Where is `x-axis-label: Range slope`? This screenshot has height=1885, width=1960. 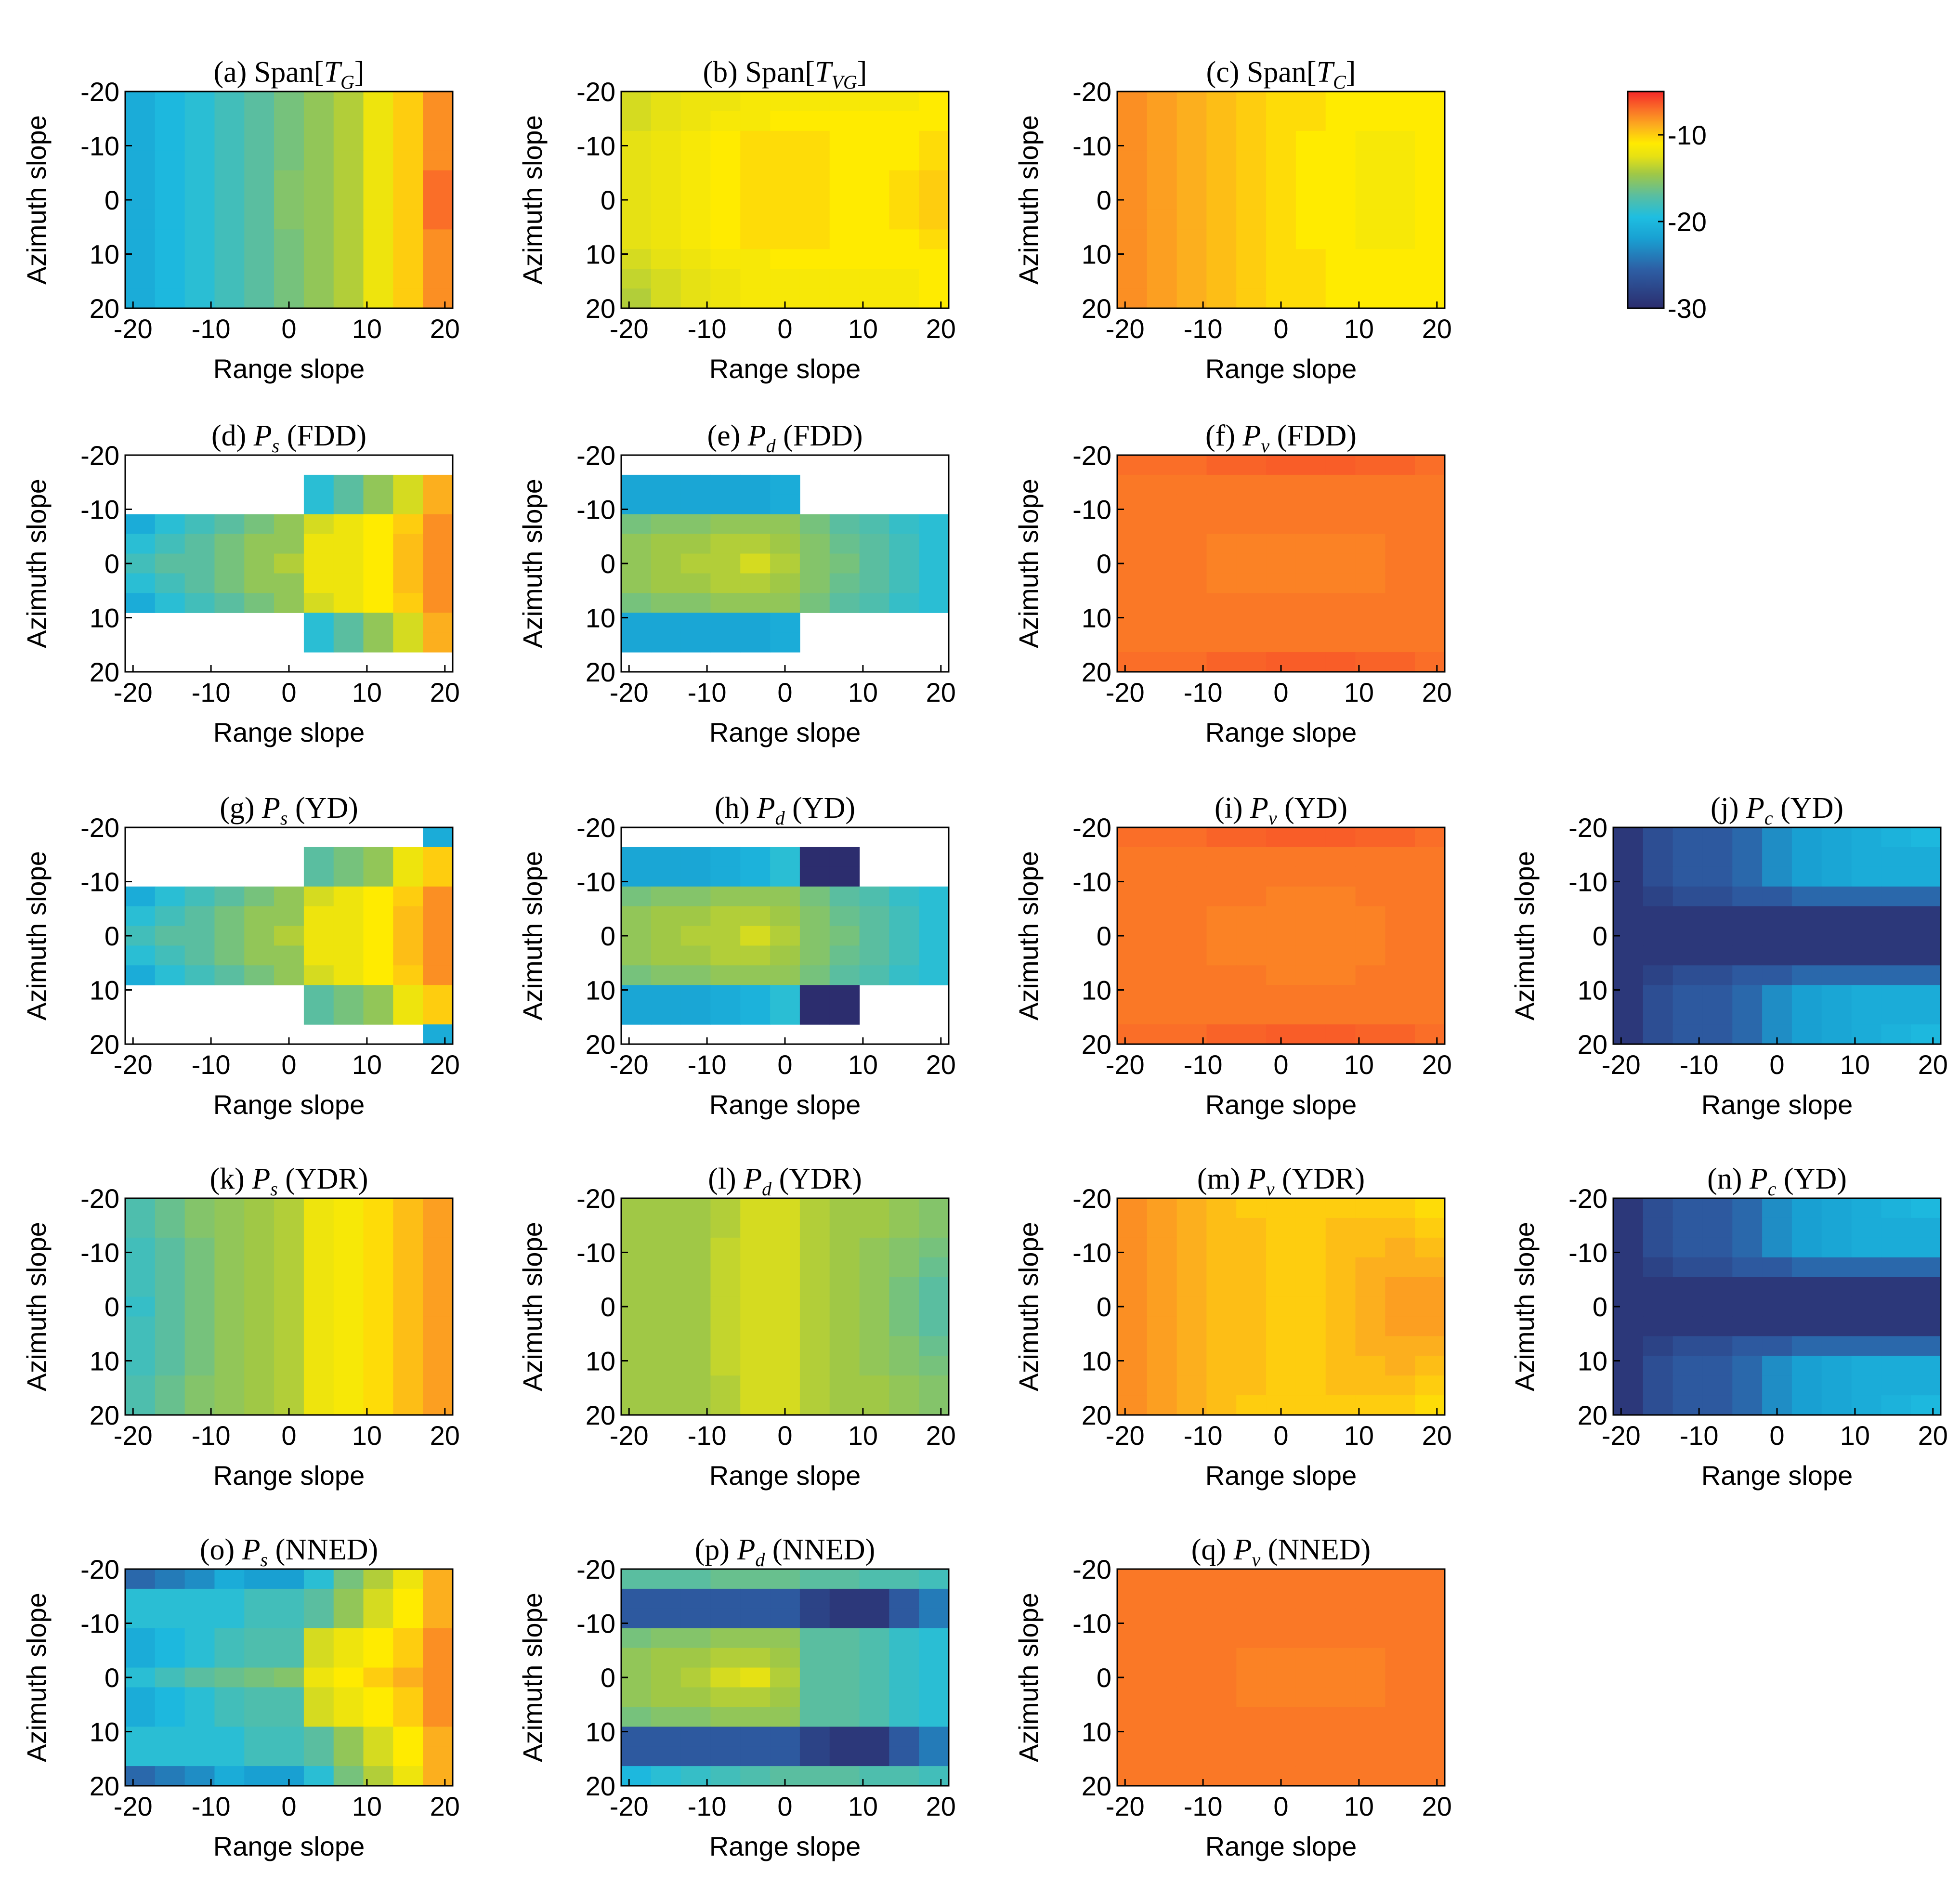 x-axis-label: Range slope is located at coordinates (289, 368).